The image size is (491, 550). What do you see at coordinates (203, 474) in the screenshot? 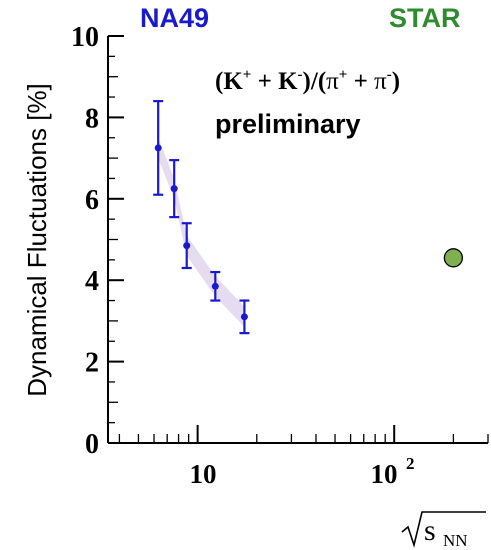
I see `x-tick-label-10: 10` at bounding box center [203, 474].